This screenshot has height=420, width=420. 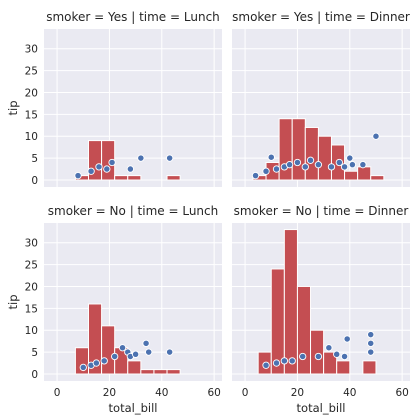 I want to click on facet-title: smoker = Yes | time = Dinner, so click(x=321, y=17).